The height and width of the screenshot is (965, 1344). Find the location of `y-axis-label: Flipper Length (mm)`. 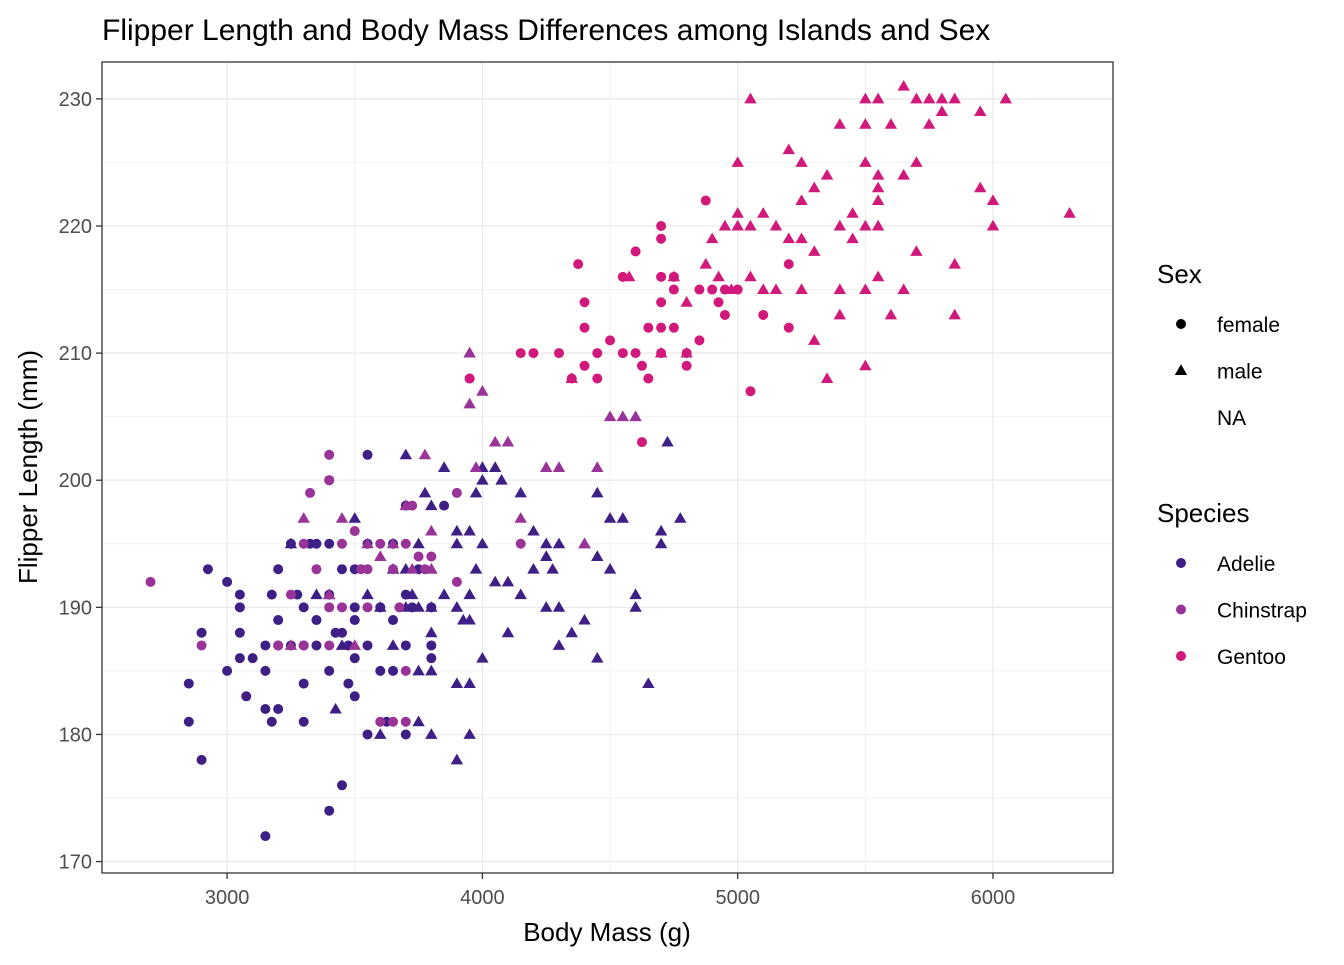

y-axis-label: Flipper Length (mm) is located at coordinates (28, 467).